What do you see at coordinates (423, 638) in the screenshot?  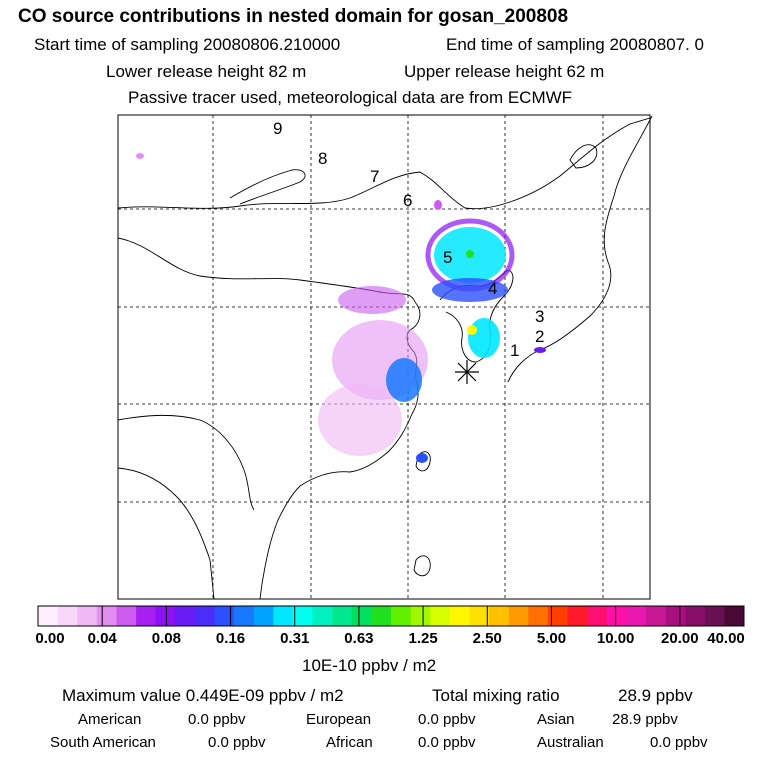 I see `colorbar-tick-label: 1.25` at bounding box center [423, 638].